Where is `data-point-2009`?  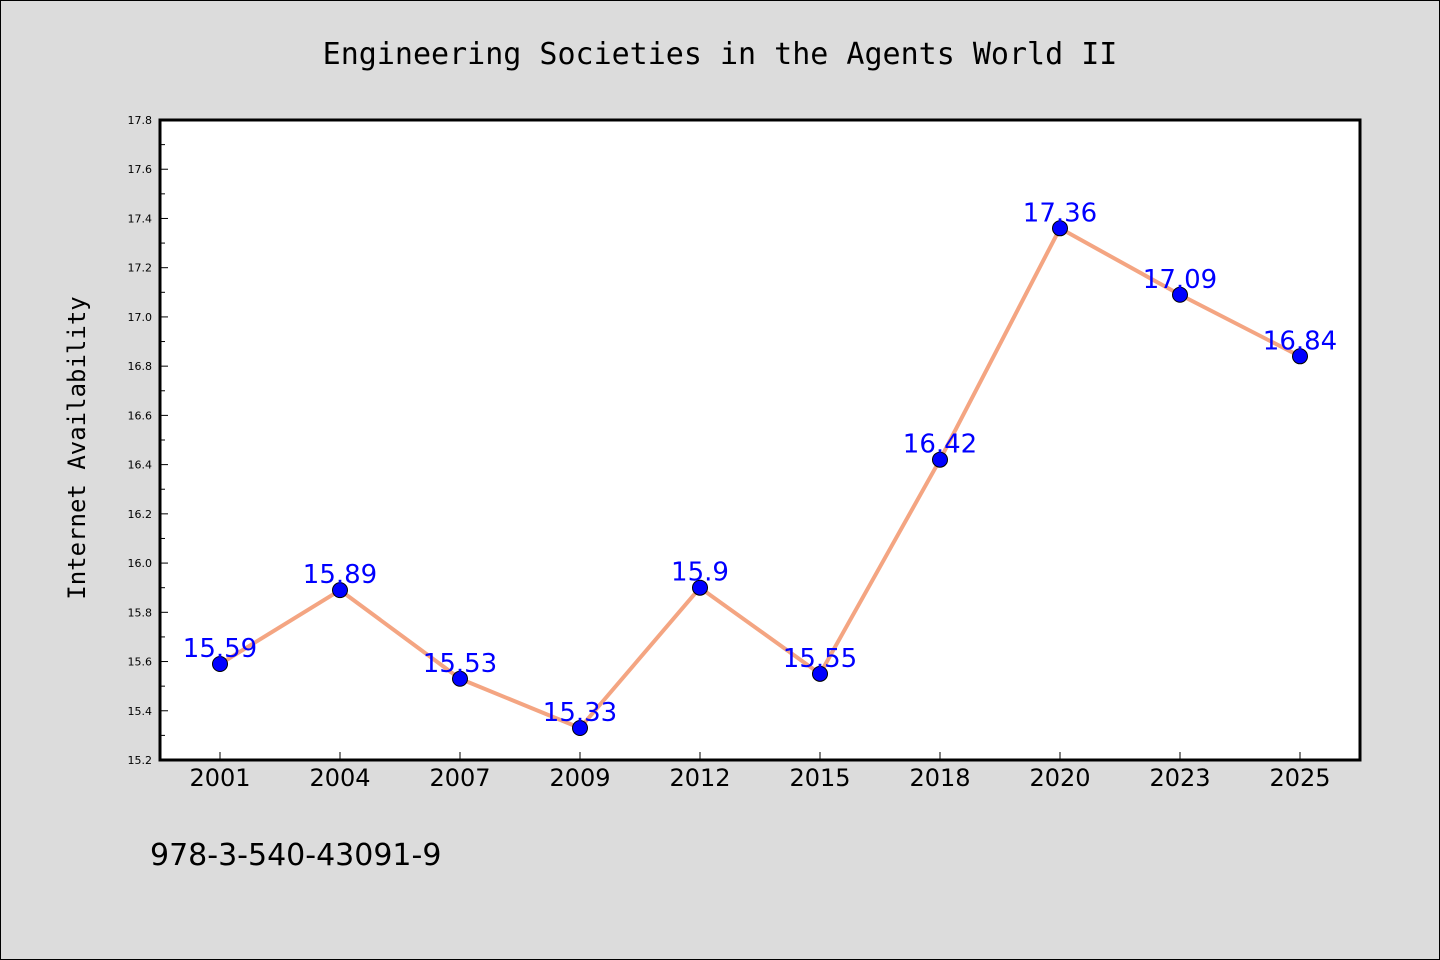 data-point-2009 is located at coordinates (580, 728).